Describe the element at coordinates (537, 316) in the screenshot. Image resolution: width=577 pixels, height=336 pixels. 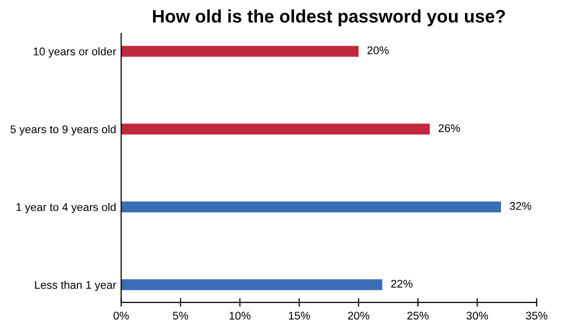
I see `x-tick-label: 35%` at that location.